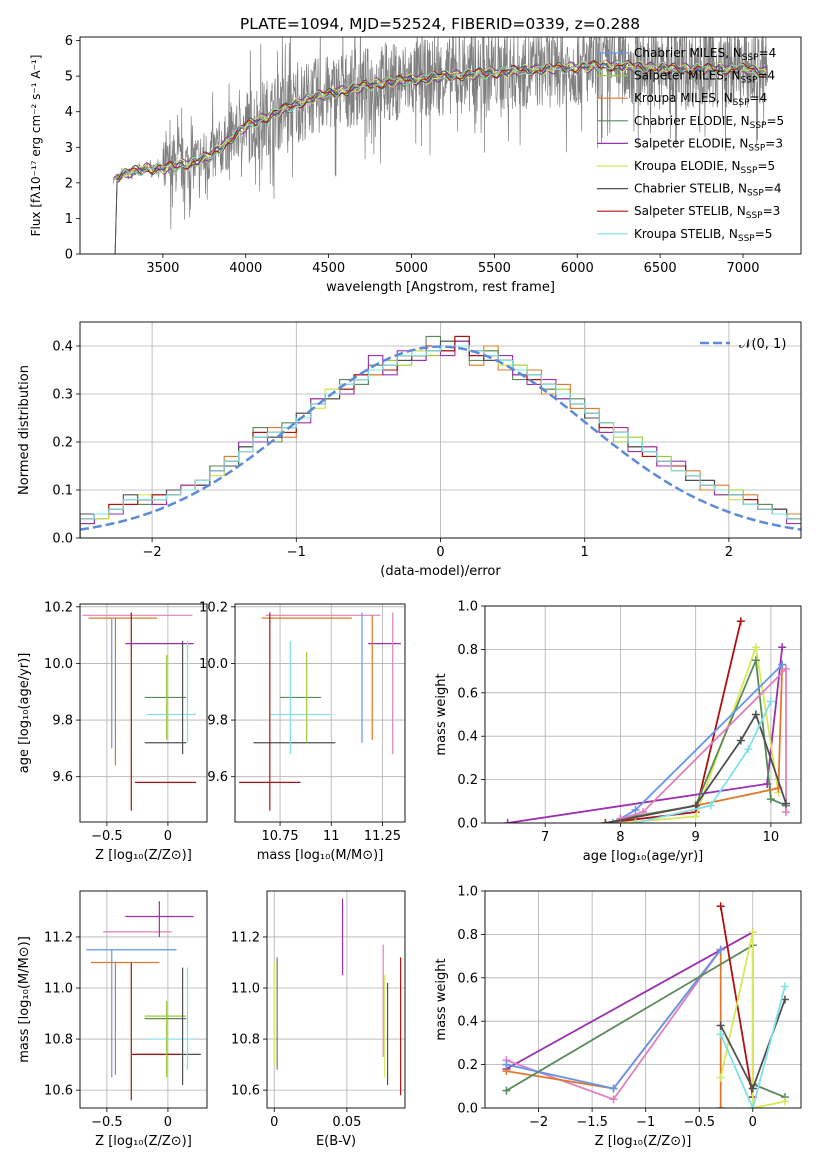 Image resolution: width=819 pixels, height=1170 pixels. Describe the element at coordinates (331, 836) in the screenshot. I see `tick-label-x: 11` at that location.